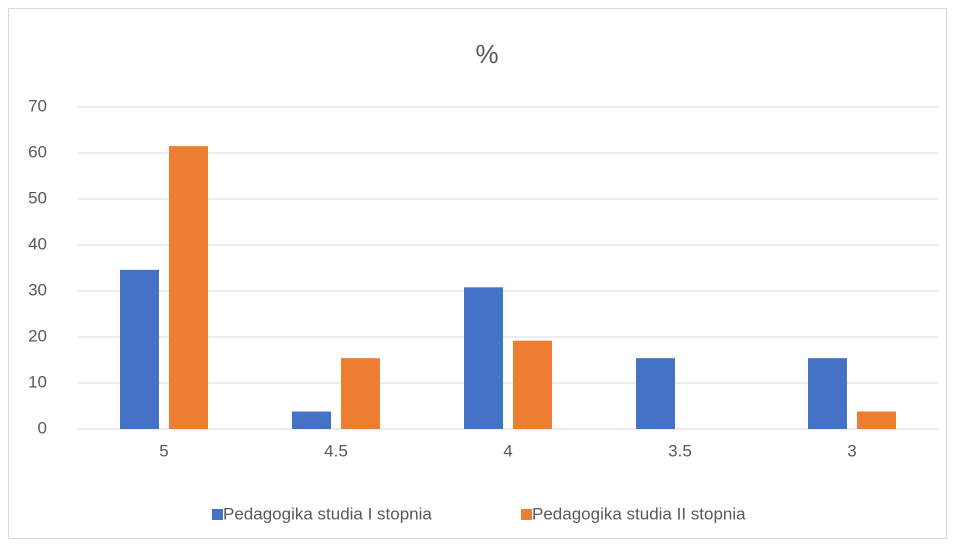 This screenshot has width=955, height=547. What do you see at coordinates (327, 513) in the screenshot?
I see `legend-label: Pedagogika studia I stopnia` at bounding box center [327, 513].